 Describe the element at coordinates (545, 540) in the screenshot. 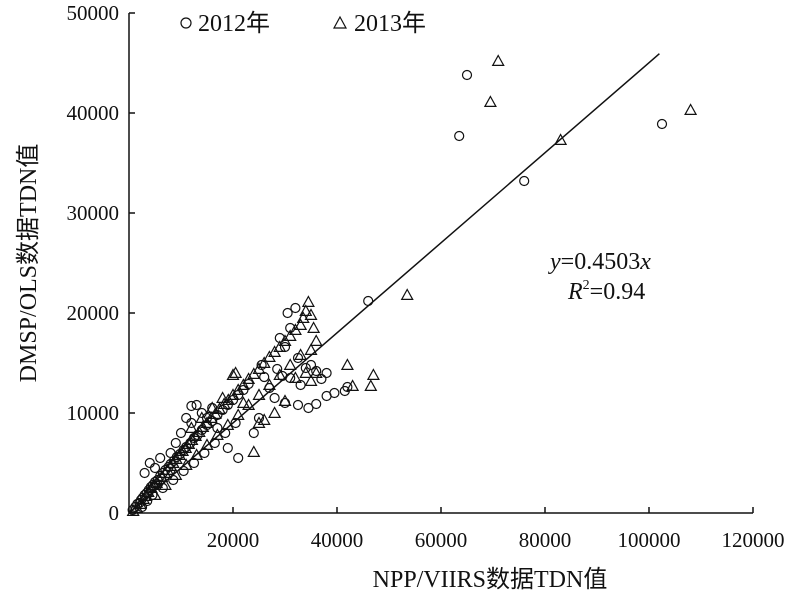

I see `x-tick-label: 80000` at that location.